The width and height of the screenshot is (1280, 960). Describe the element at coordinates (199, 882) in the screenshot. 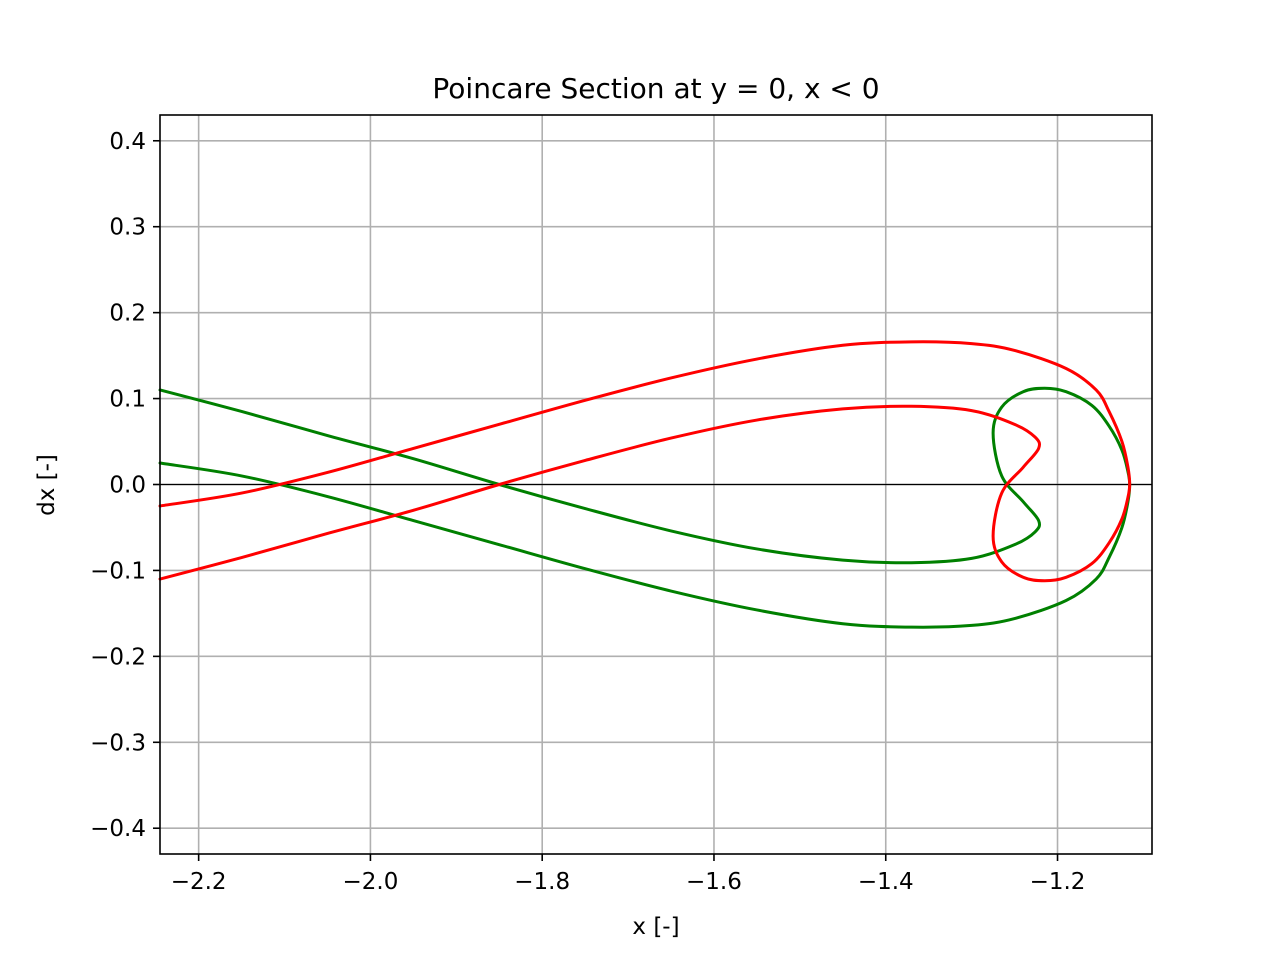

I see `x-tick-label: −2.2` at that location.